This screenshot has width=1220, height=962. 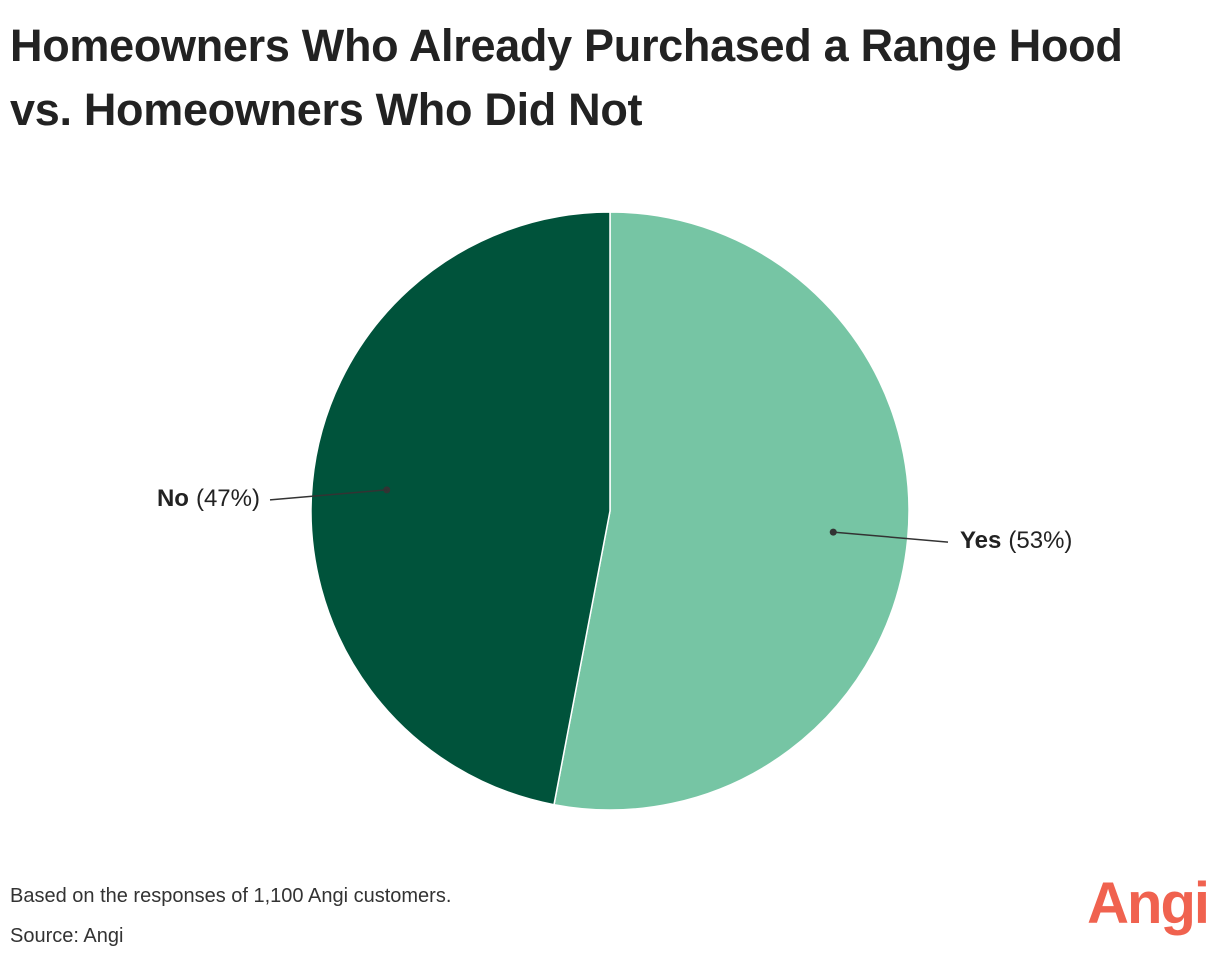 I want to click on slice-label-value: (53%), so click(x=1040, y=540).